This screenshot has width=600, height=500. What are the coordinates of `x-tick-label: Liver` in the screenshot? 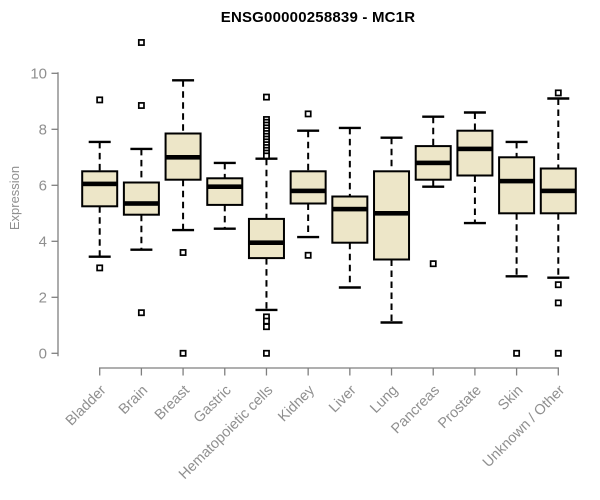 It's located at (343, 399).